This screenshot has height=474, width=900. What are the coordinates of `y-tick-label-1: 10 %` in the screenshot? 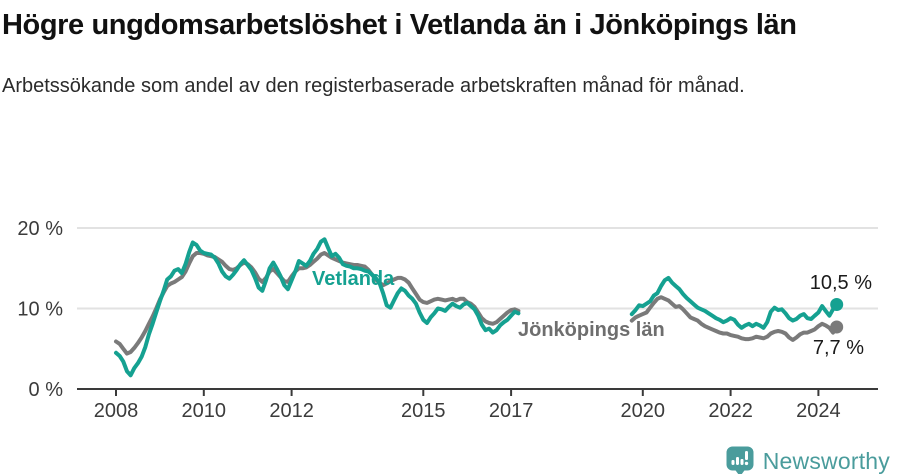 It's located at (40, 310).